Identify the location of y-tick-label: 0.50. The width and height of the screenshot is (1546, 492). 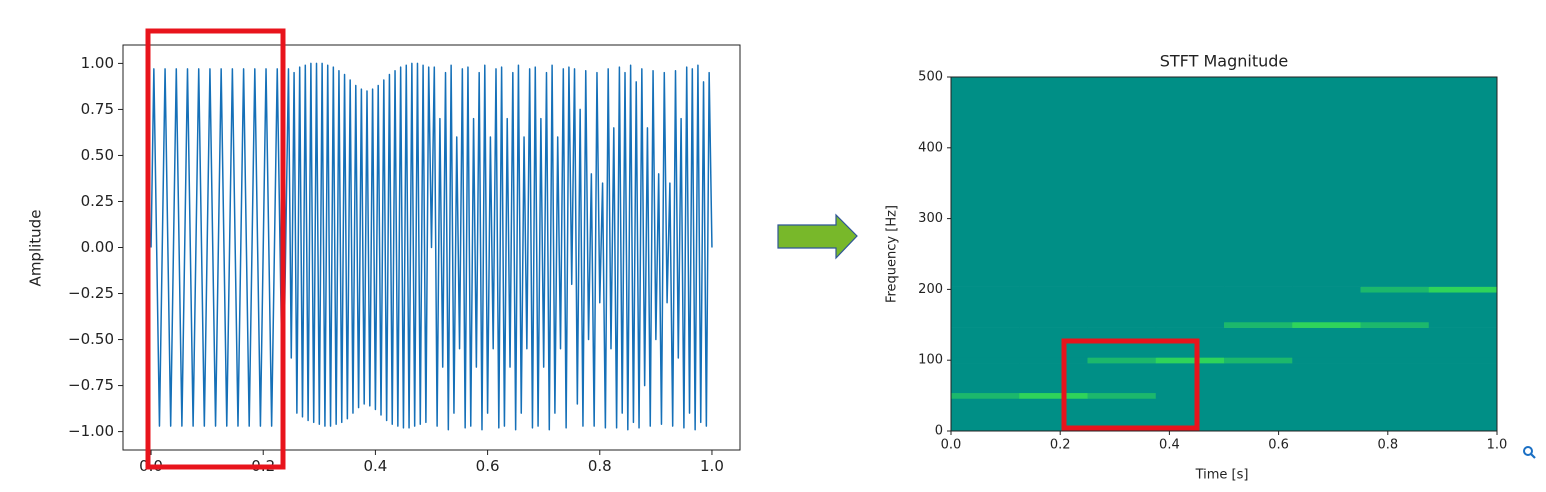
(97, 155).